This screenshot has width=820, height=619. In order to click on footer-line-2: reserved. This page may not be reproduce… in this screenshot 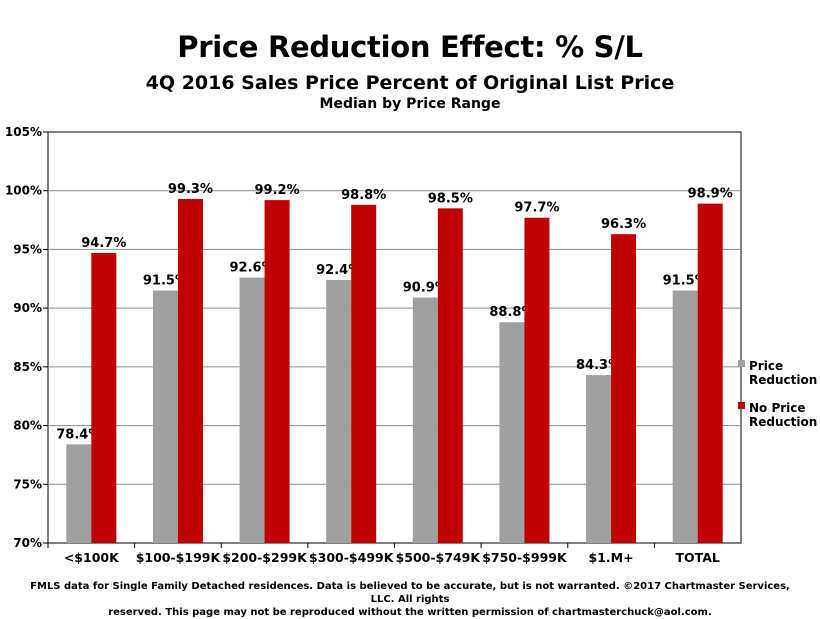, I will do `click(410, 612)`.